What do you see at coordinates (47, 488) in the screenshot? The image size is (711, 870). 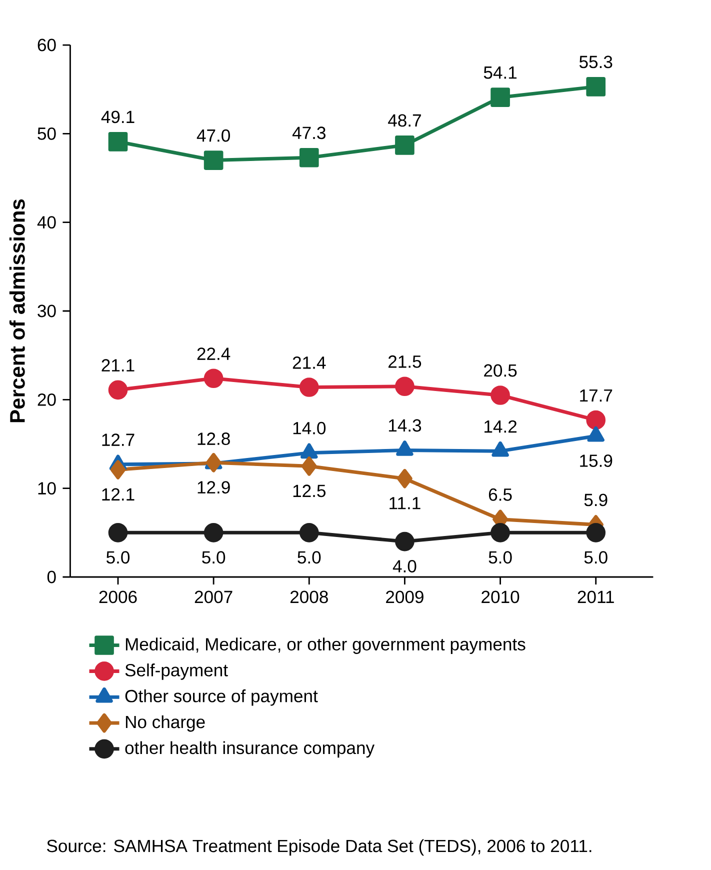 I see `y-tick-label: 10` at bounding box center [47, 488].